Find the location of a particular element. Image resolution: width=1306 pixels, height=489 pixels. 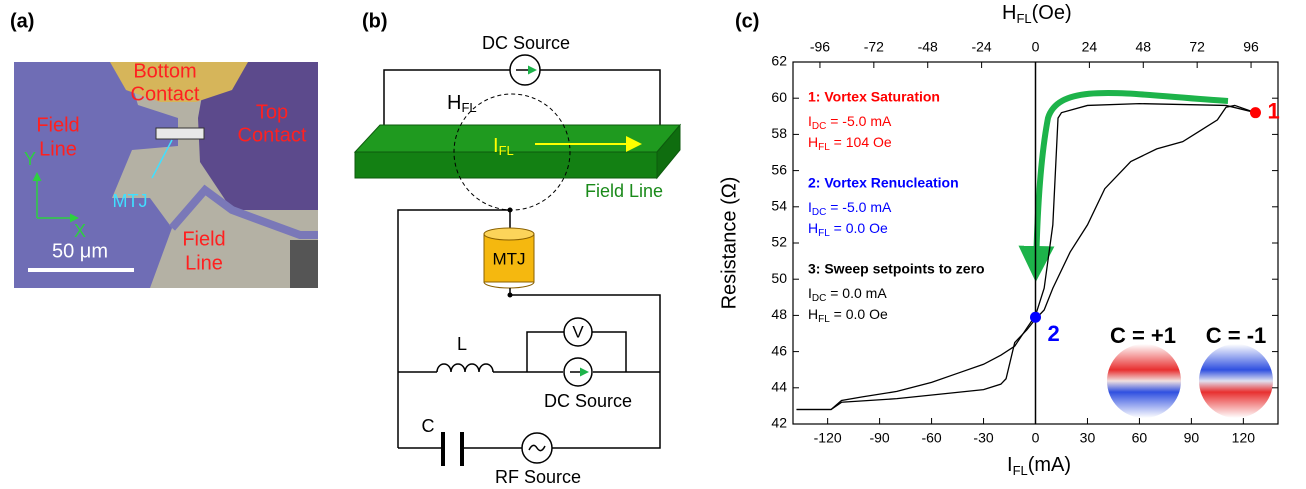

sweep-arrow is located at coordinates (1123, 186).